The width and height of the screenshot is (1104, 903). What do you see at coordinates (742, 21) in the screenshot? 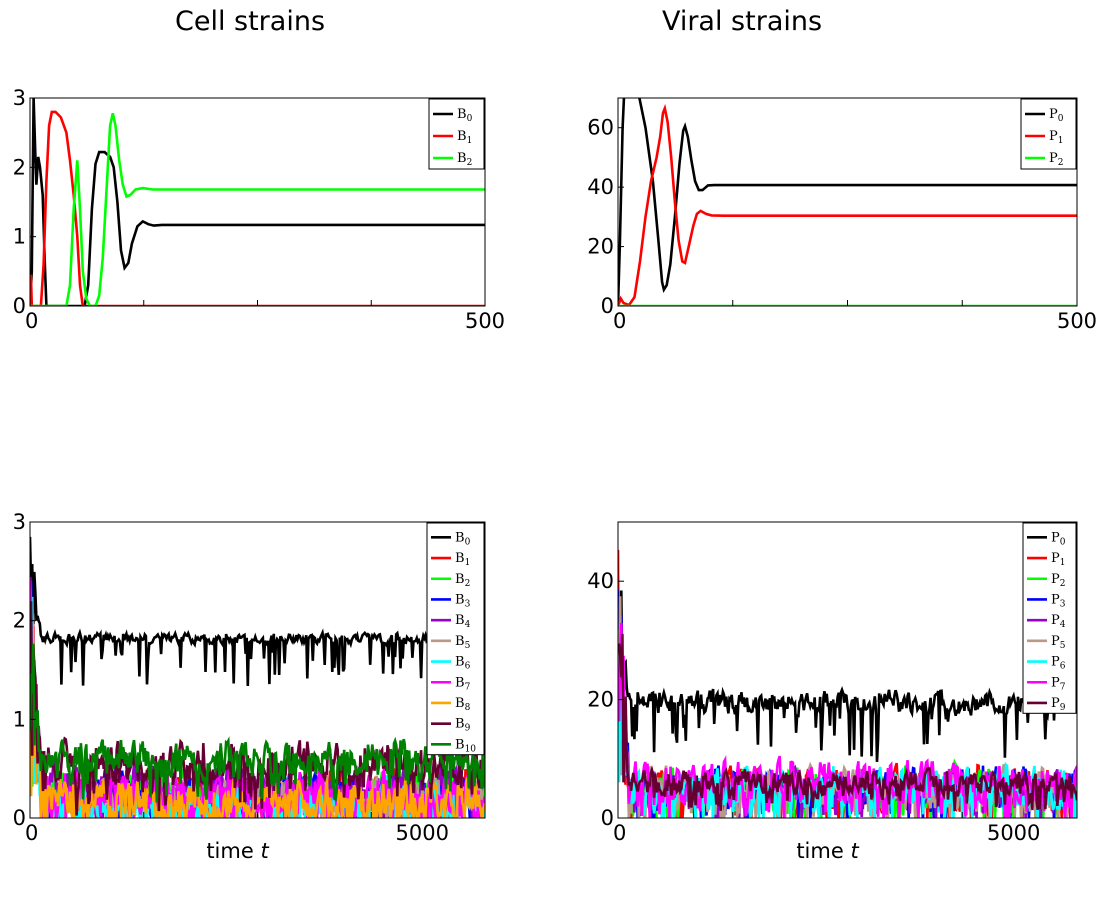
I see `title-viral-strains: Viral strains` at bounding box center [742, 21].